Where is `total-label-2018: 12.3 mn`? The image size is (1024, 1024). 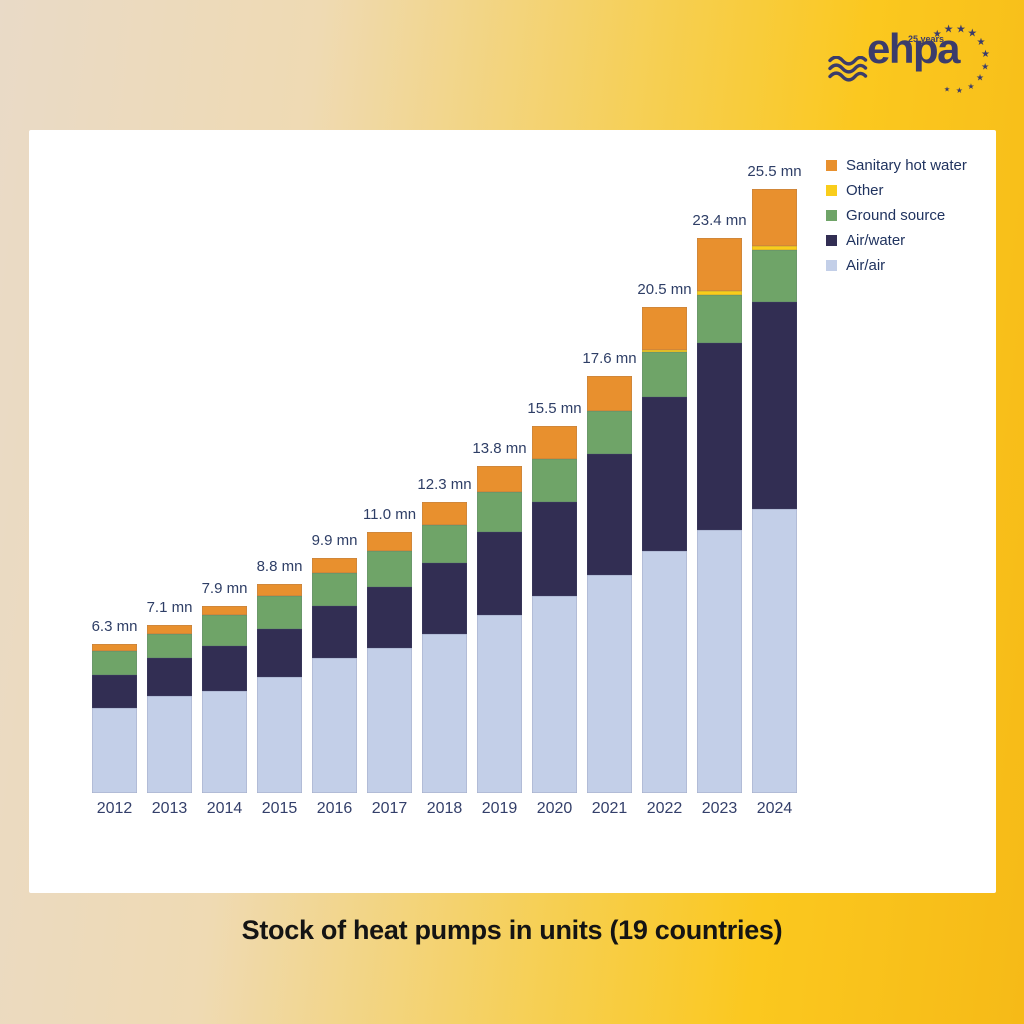 total-label-2018: 12.3 mn is located at coordinates (444, 484).